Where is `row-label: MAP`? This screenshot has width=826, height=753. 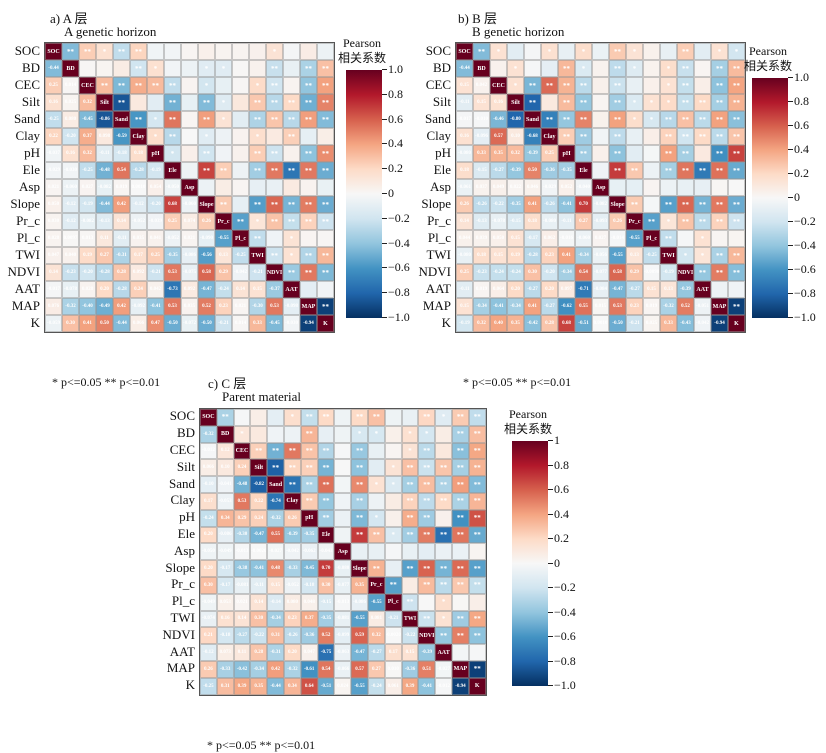
row-label: MAP is located at coordinates (180, 668).